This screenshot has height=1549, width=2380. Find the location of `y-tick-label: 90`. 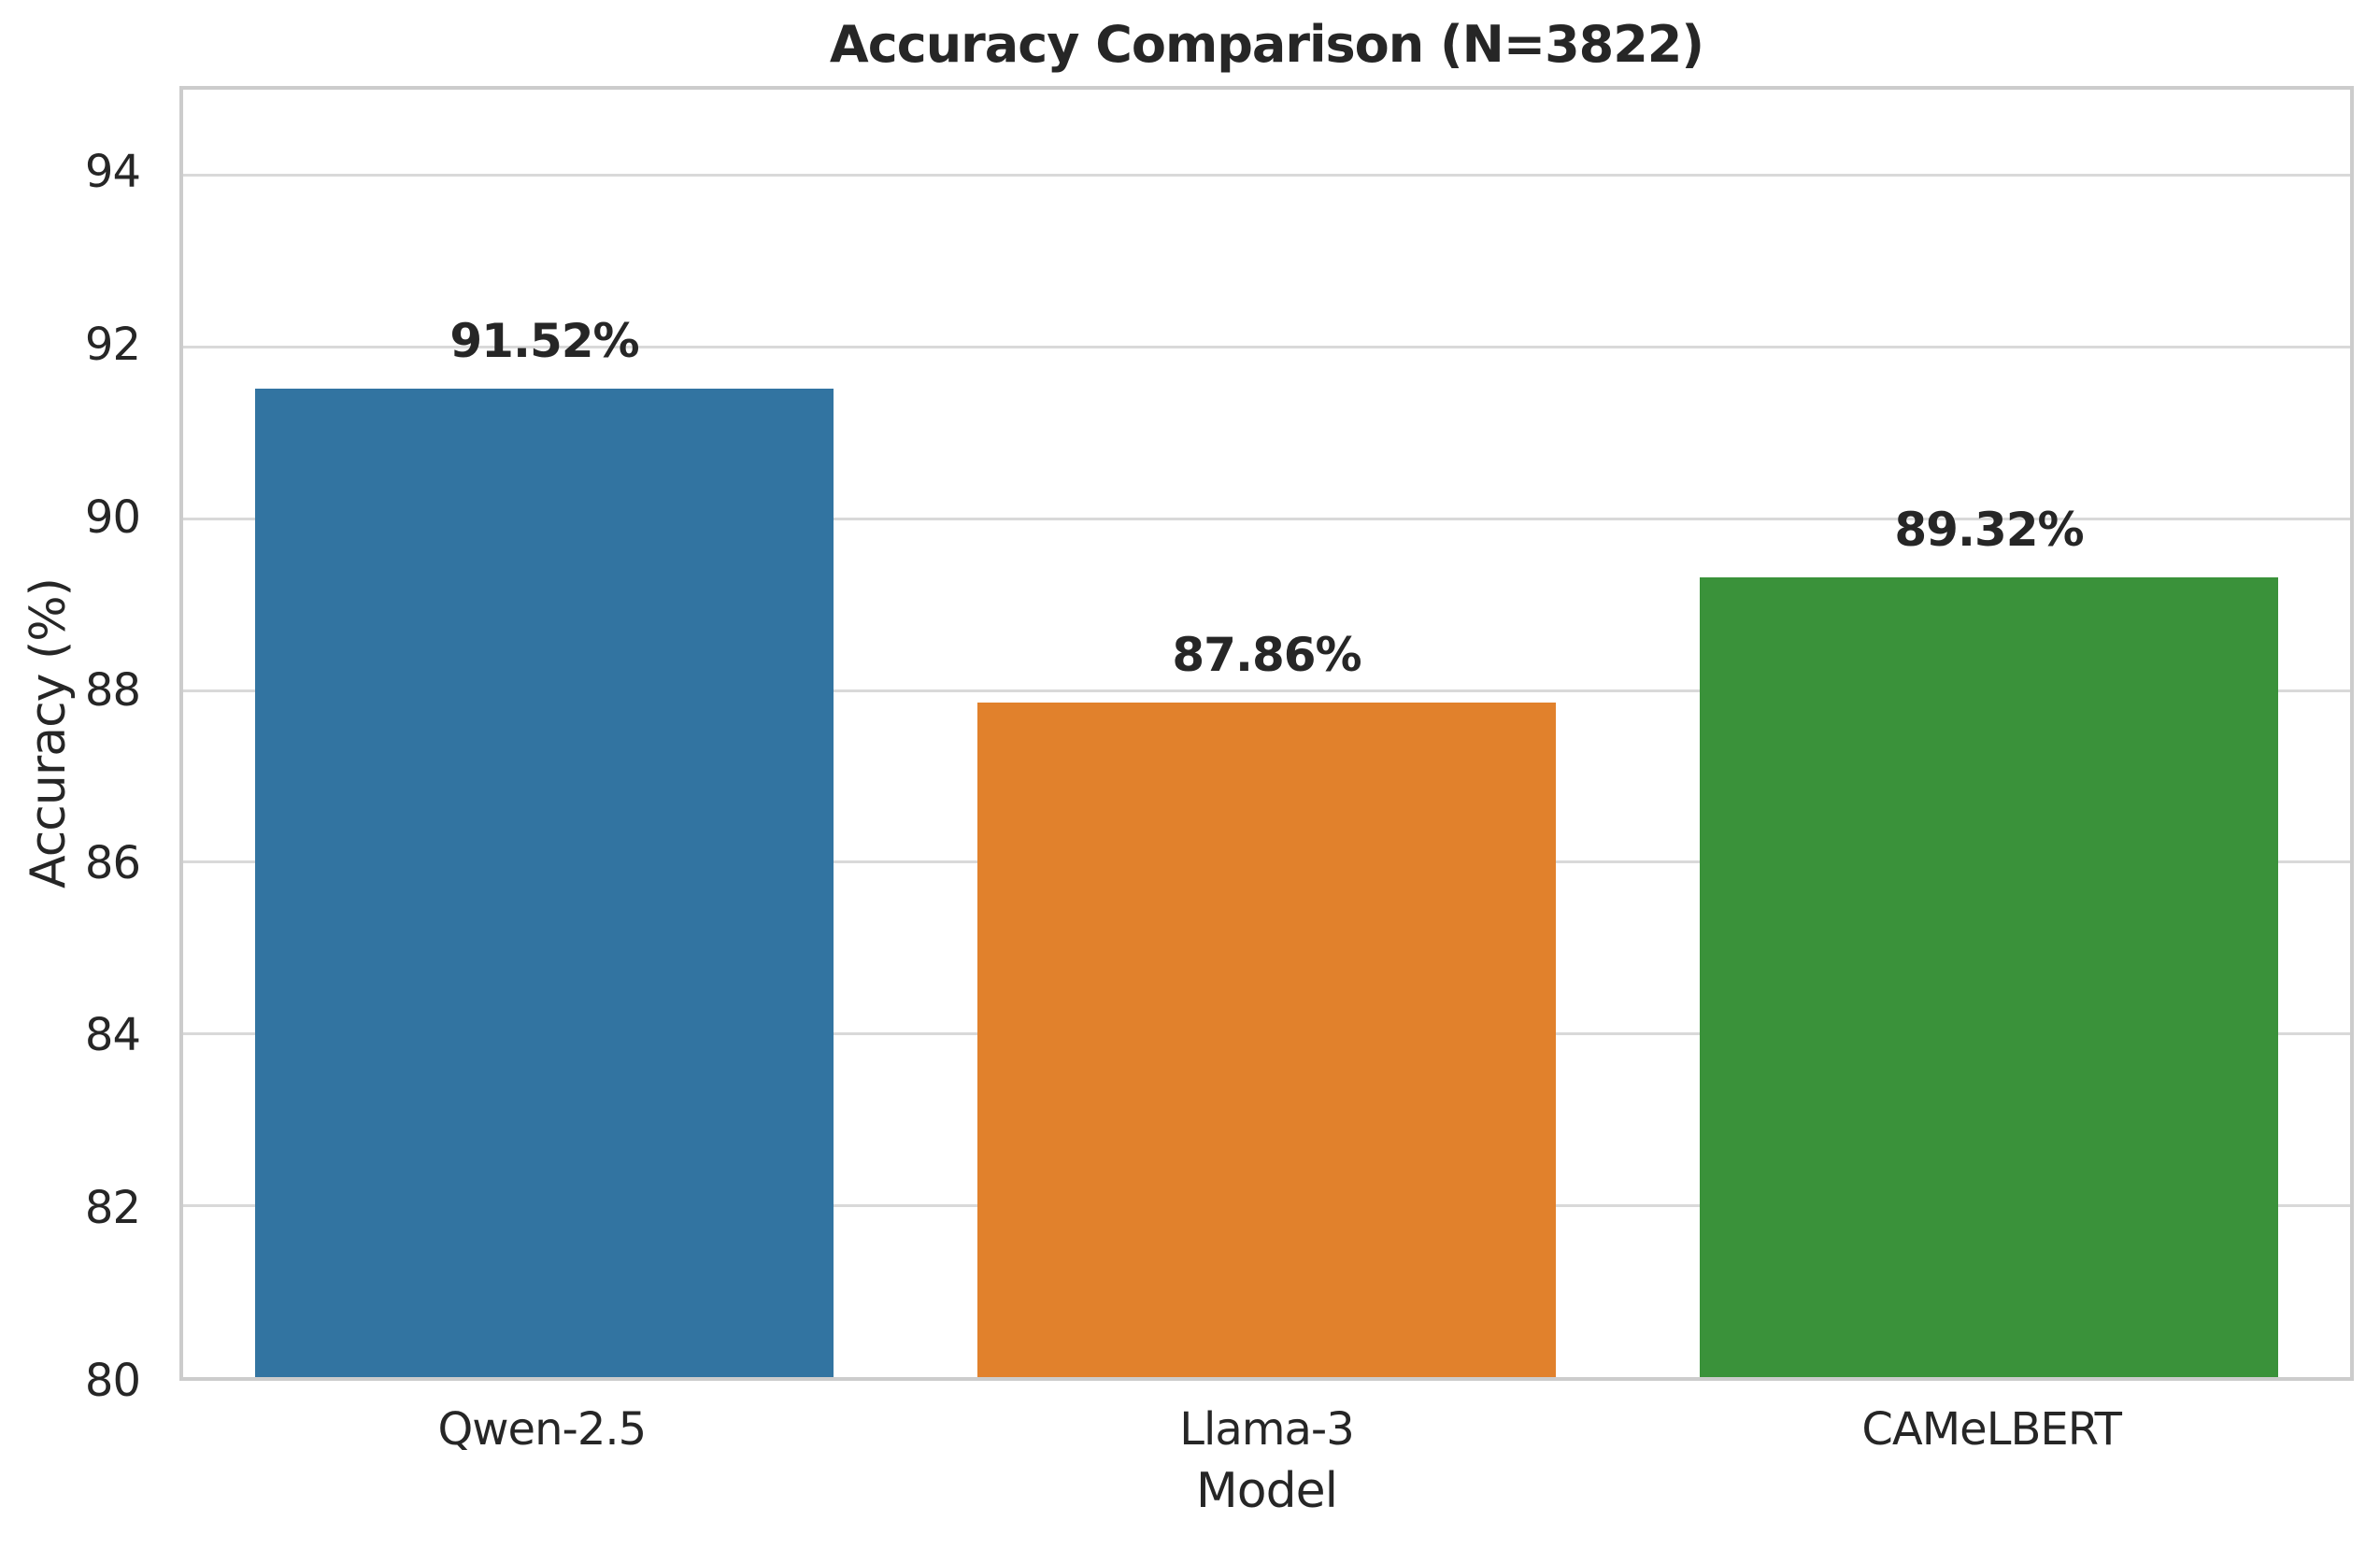

y-tick-label: 90 is located at coordinates (112, 517).